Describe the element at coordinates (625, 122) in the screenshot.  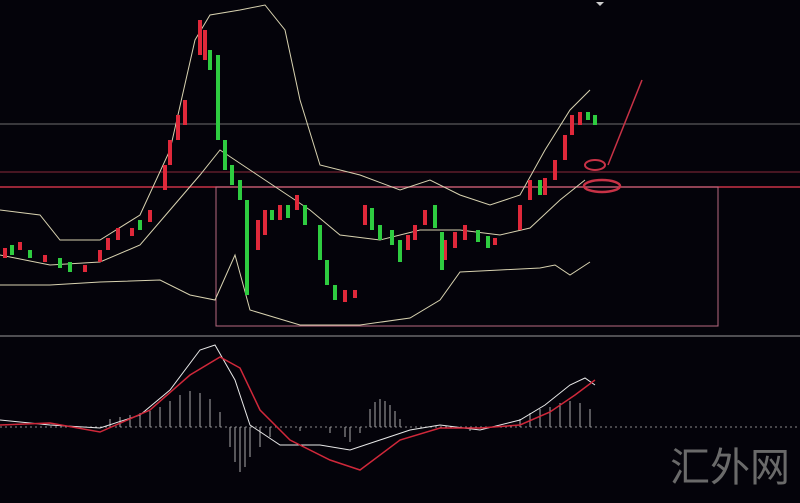
I see `trend-arrow` at that location.